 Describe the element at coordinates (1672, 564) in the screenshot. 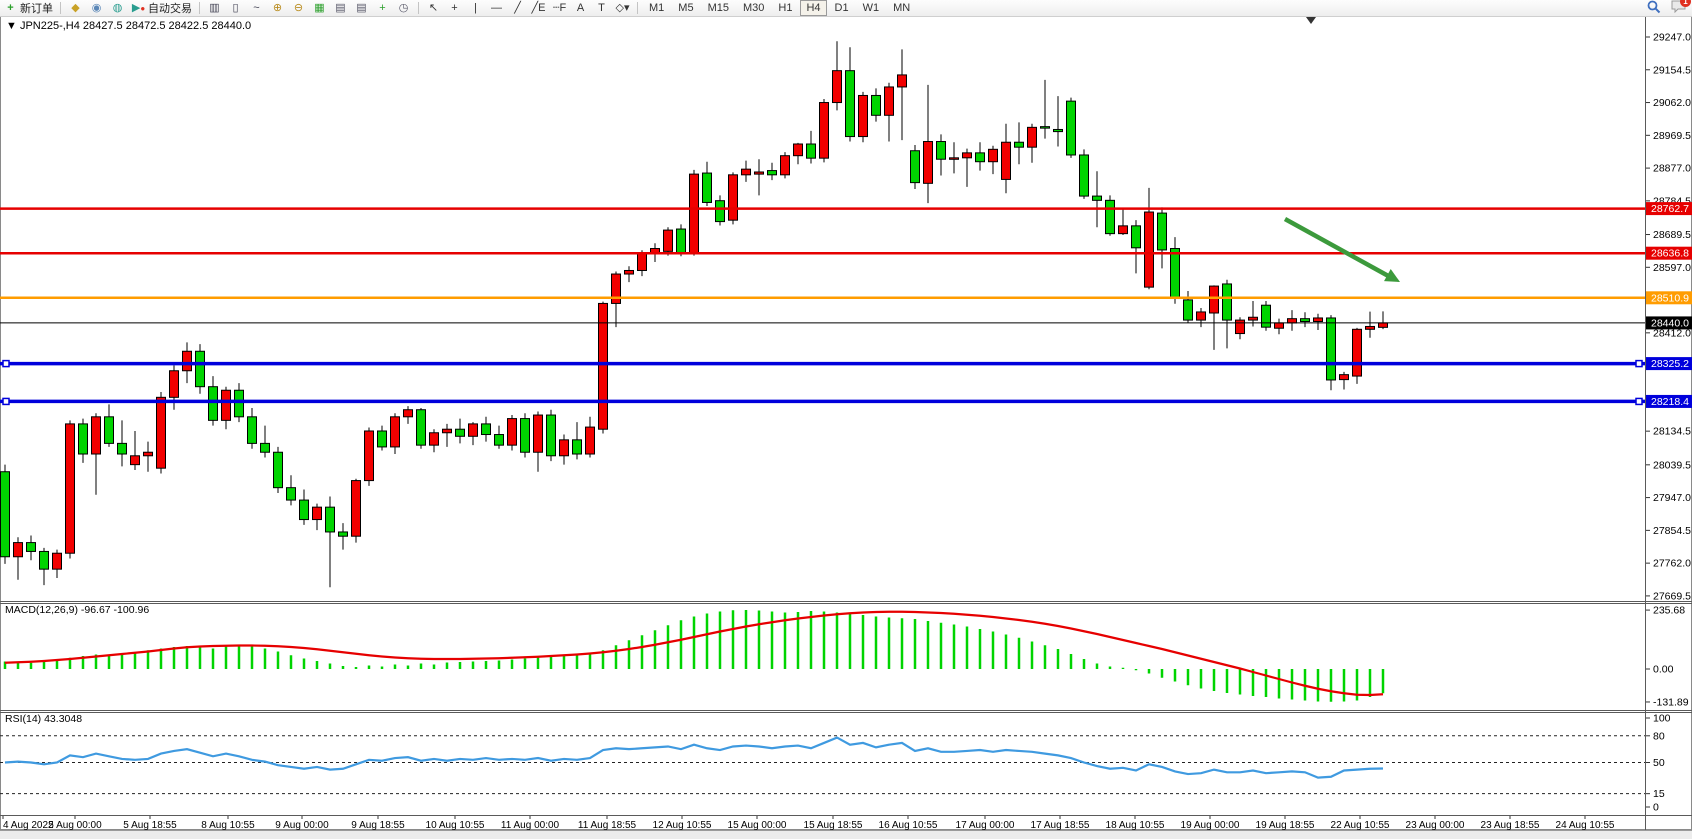

I see `price-tick-label: 27762.0` at that location.